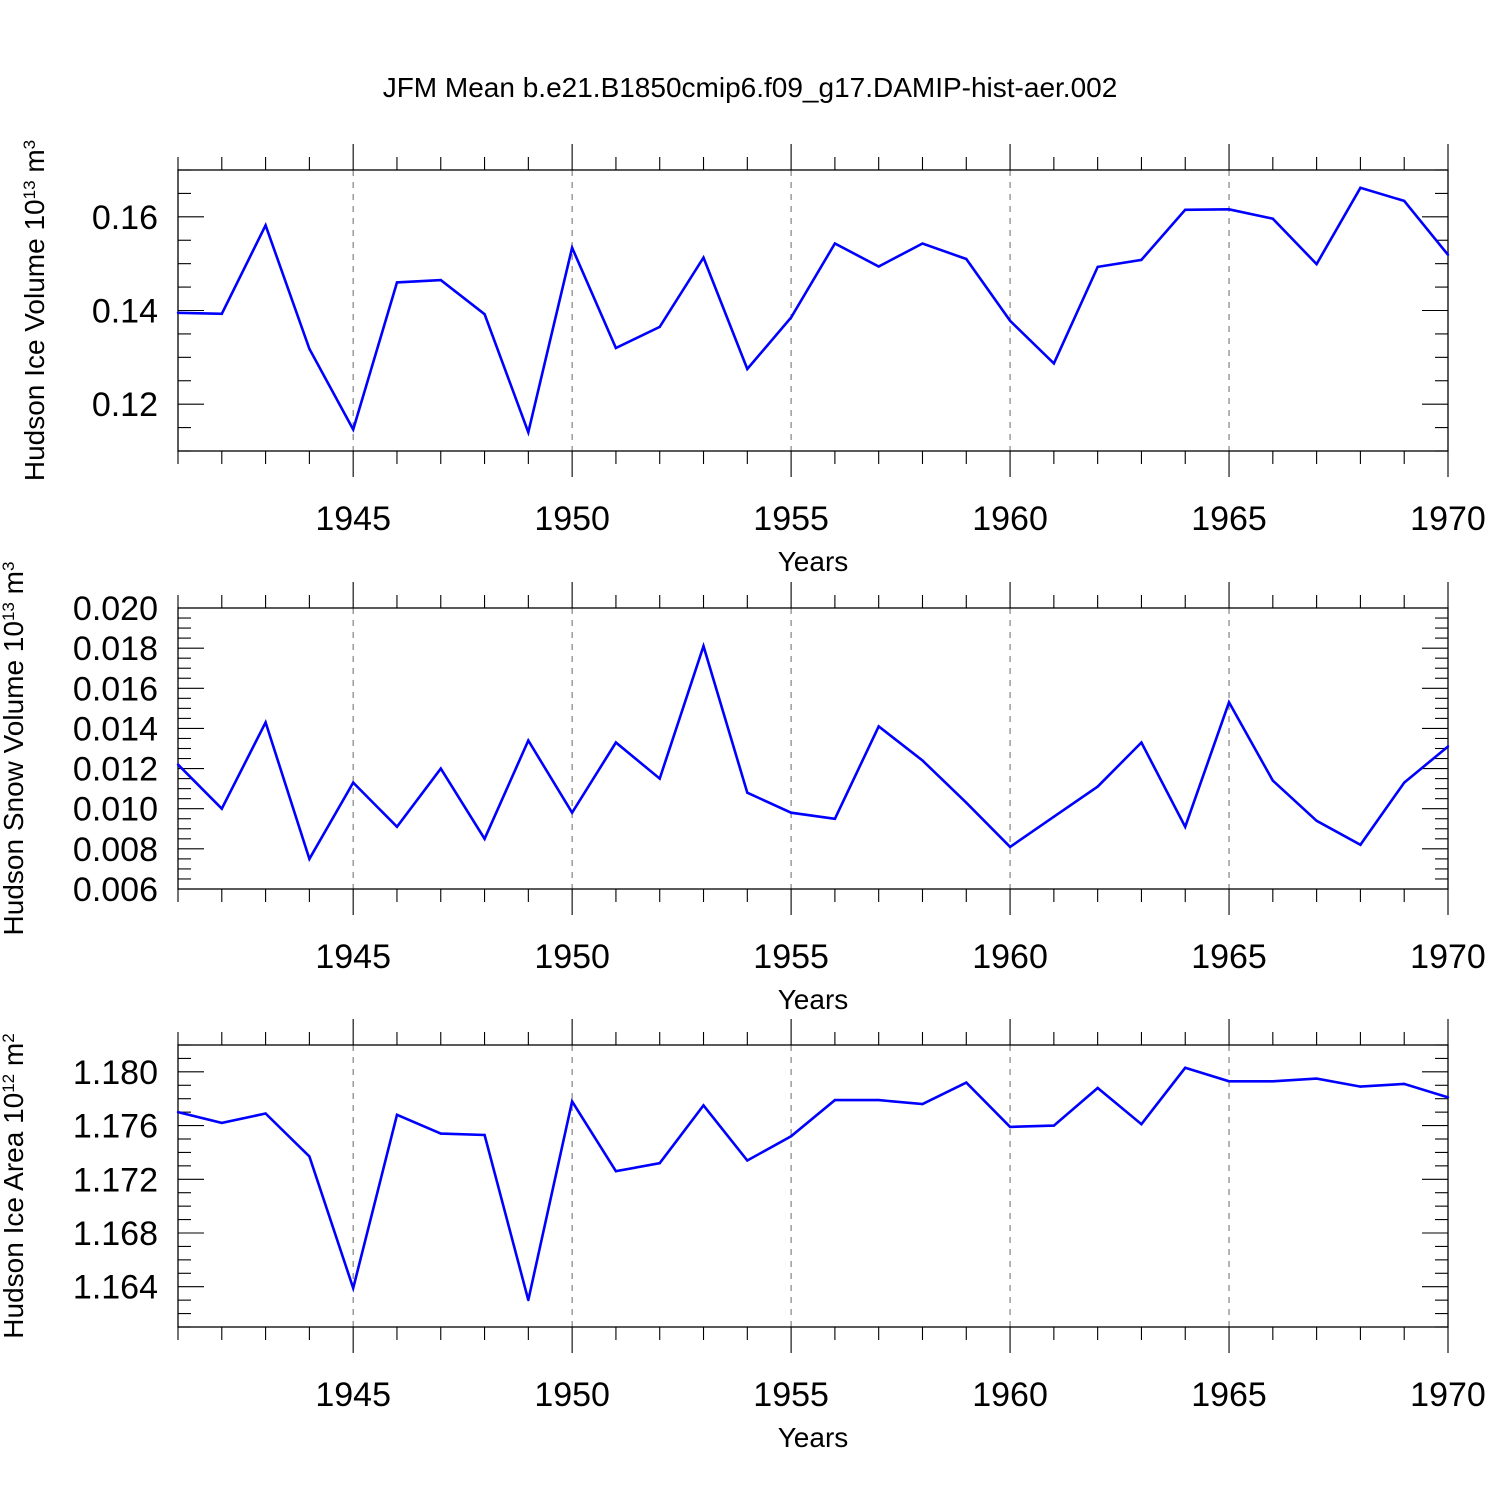  What do you see at coordinates (115, 649) in the screenshot?
I see `y-tick-label: 0.018` at bounding box center [115, 649].